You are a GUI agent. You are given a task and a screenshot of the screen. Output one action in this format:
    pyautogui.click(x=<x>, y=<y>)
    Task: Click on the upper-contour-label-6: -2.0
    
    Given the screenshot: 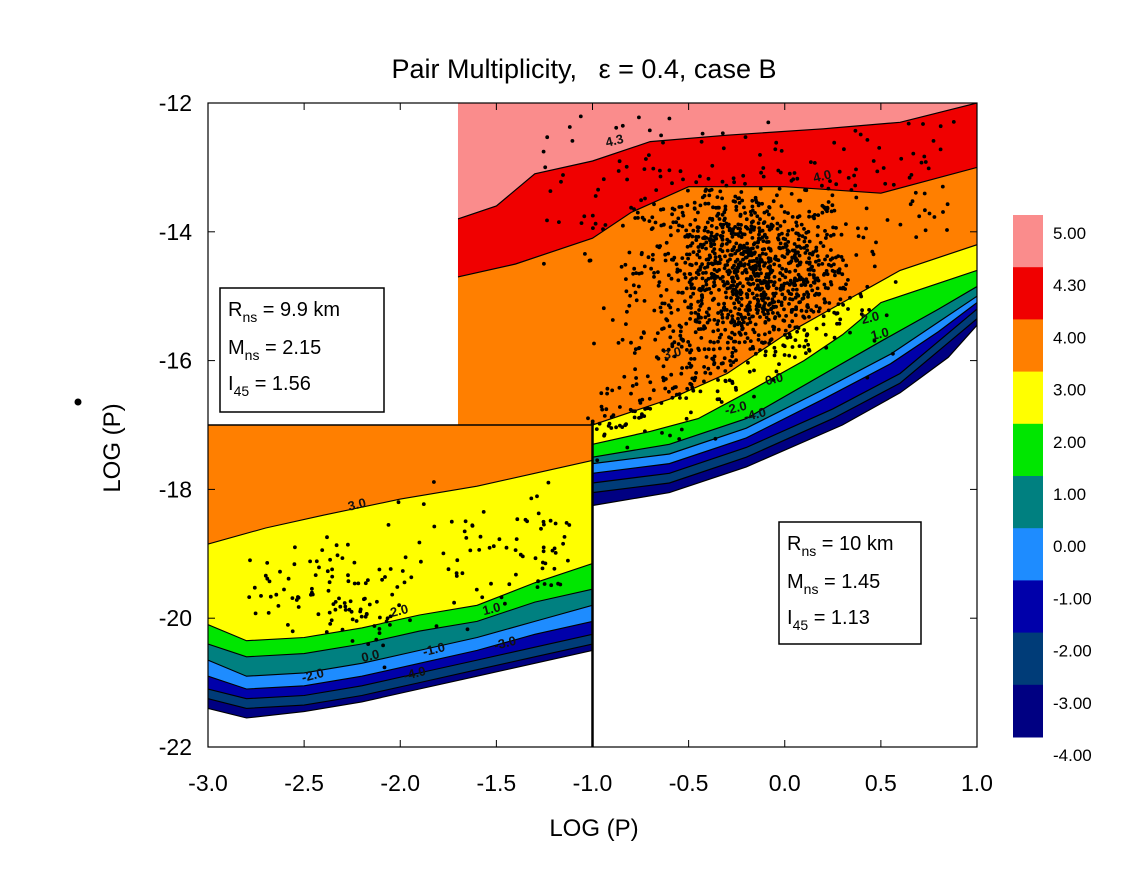 What is the action you would take?
    pyautogui.click(x=735, y=408)
    